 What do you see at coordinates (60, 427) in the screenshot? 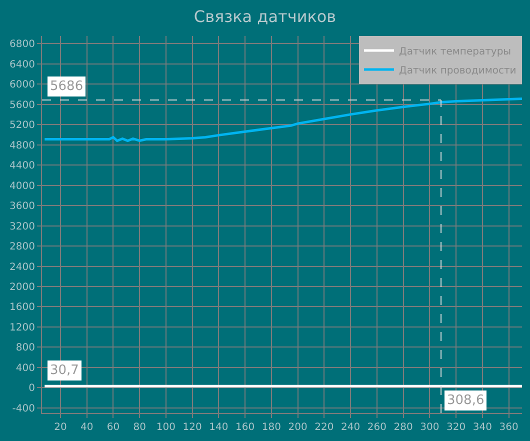
I see `x-tick-label: 20` at bounding box center [60, 427].